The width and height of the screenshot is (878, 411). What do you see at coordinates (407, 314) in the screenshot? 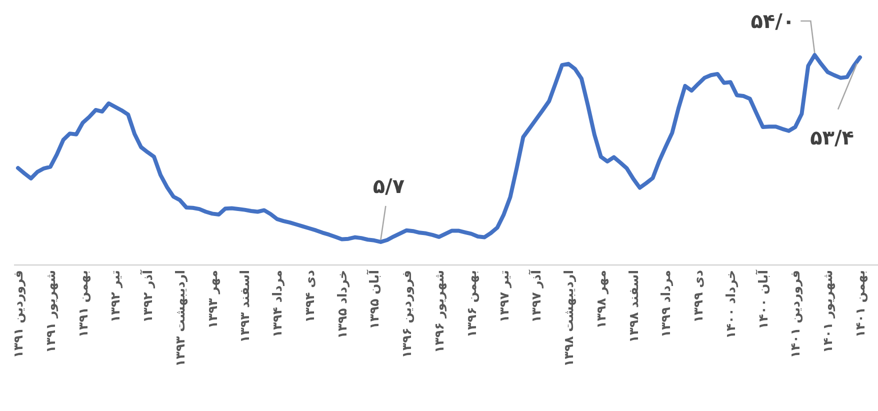
I see `x-tick-label: فروردین ۱۳۹۶` at bounding box center [407, 314].